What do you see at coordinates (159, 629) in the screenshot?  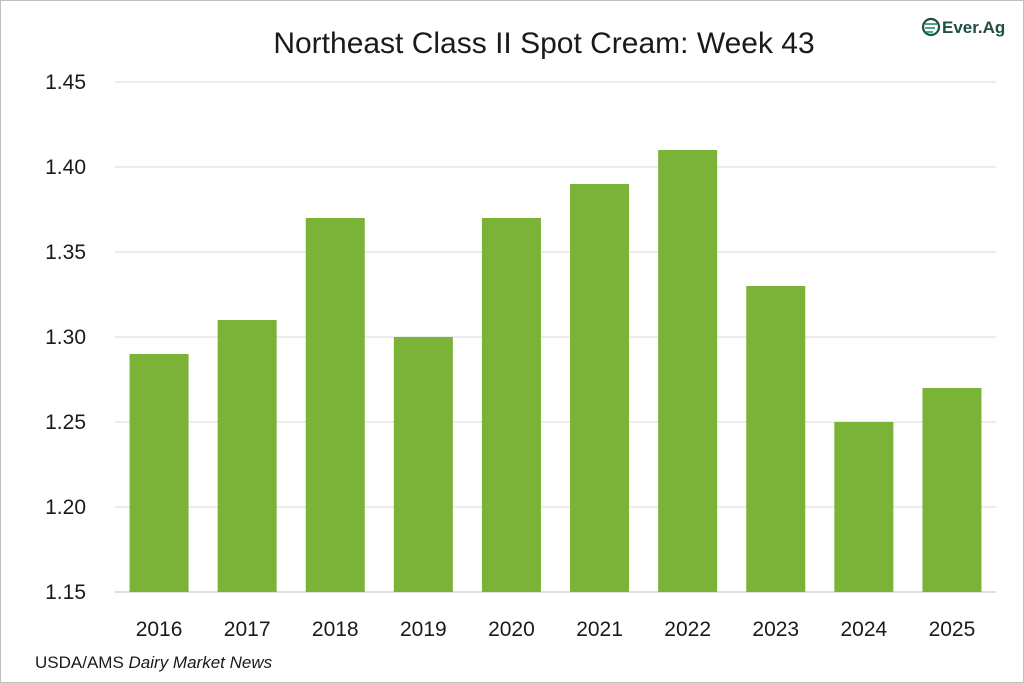 I see `x-tick-label: 2016` at bounding box center [159, 629].